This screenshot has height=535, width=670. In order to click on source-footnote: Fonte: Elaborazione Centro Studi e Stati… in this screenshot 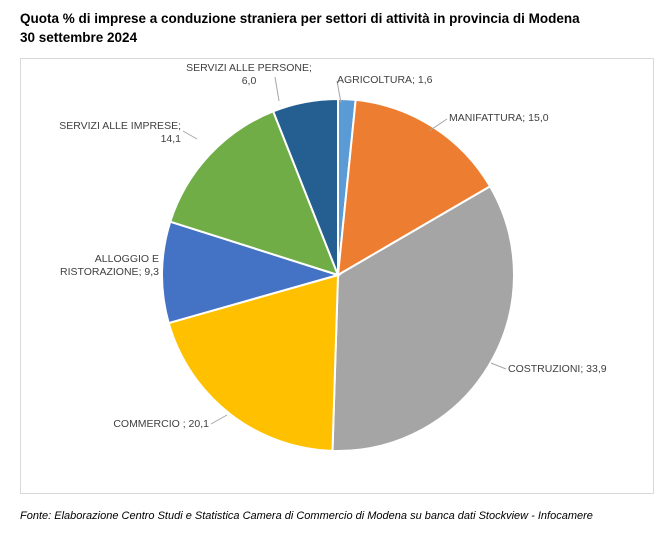, I will do `click(306, 516)`.